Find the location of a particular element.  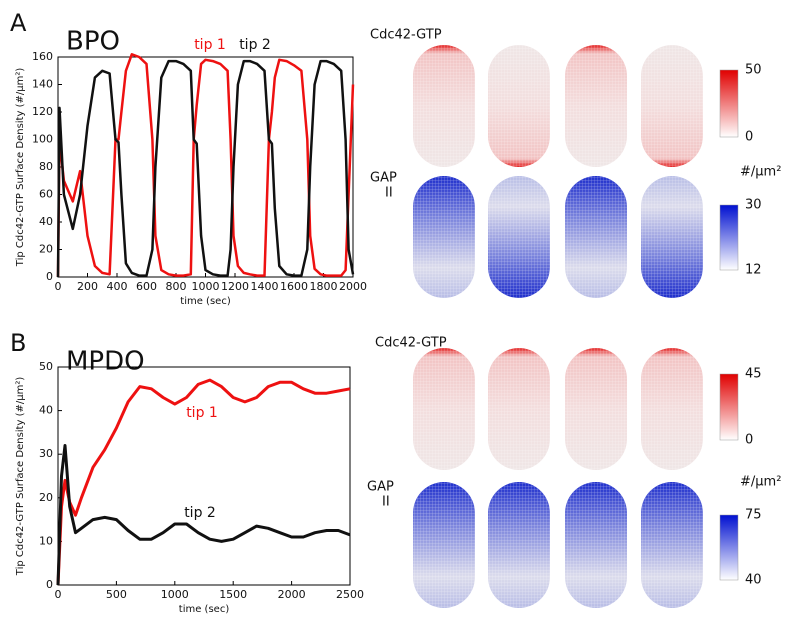

panel-label: A is located at coordinates (18, 23).